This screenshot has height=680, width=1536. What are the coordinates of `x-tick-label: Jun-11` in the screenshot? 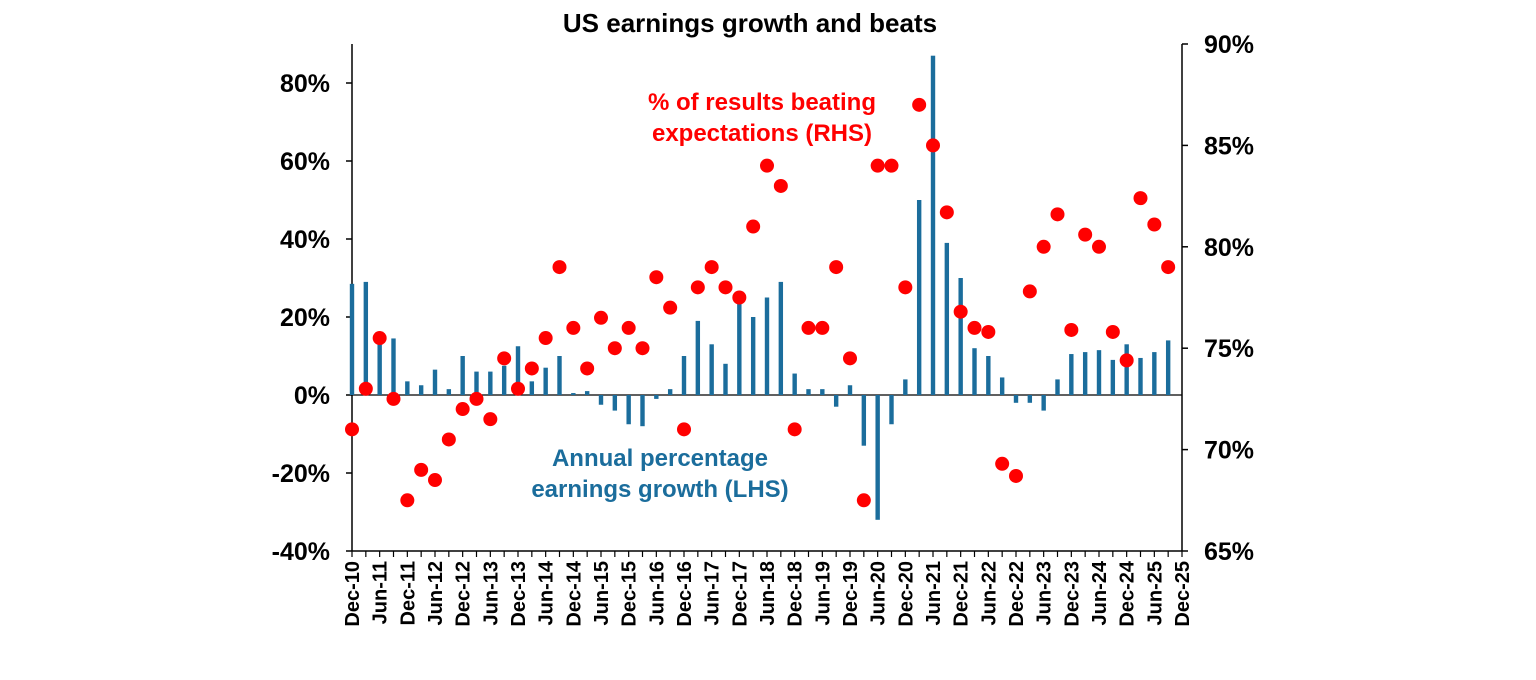 It's located at (381, 592).